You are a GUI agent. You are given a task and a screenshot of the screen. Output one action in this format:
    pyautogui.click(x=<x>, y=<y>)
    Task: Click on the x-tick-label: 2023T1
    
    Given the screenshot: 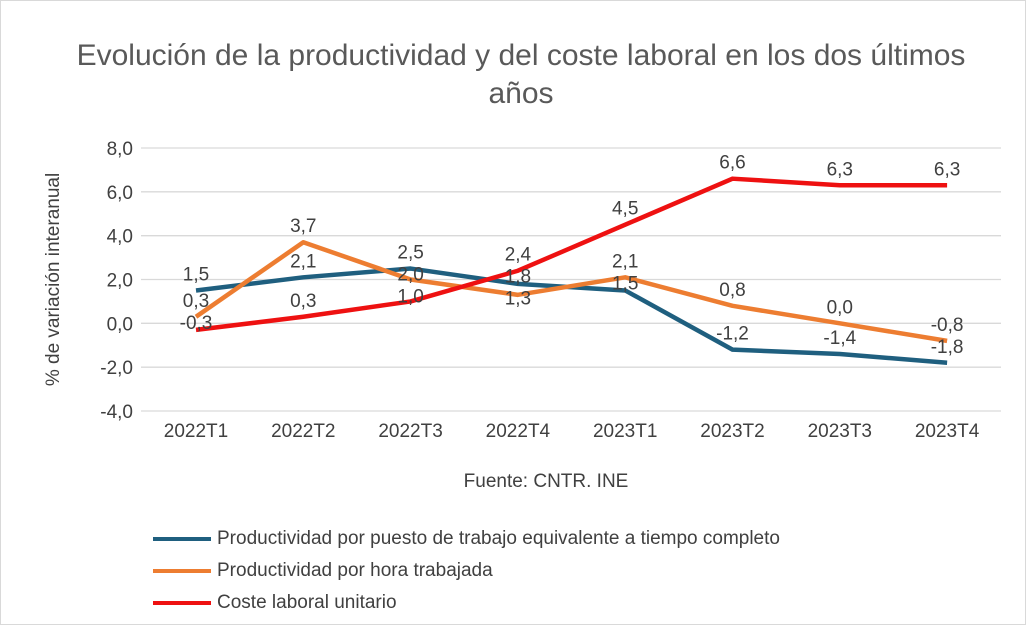 What is the action you would take?
    pyautogui.click(x=625, y=431)
    